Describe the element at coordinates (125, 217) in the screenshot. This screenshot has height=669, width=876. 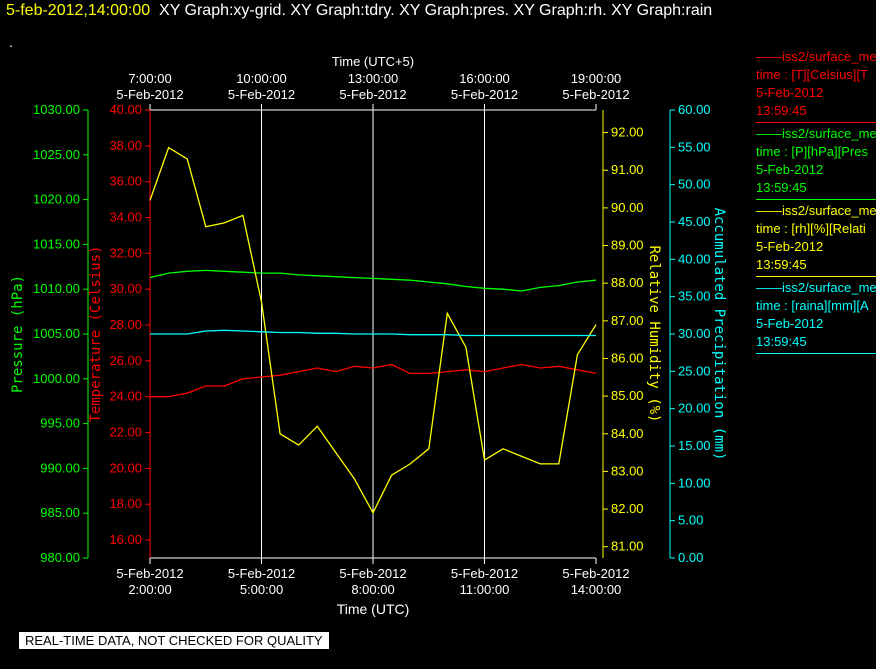
I see `y-tick-label-temp: 34.00` at that location.